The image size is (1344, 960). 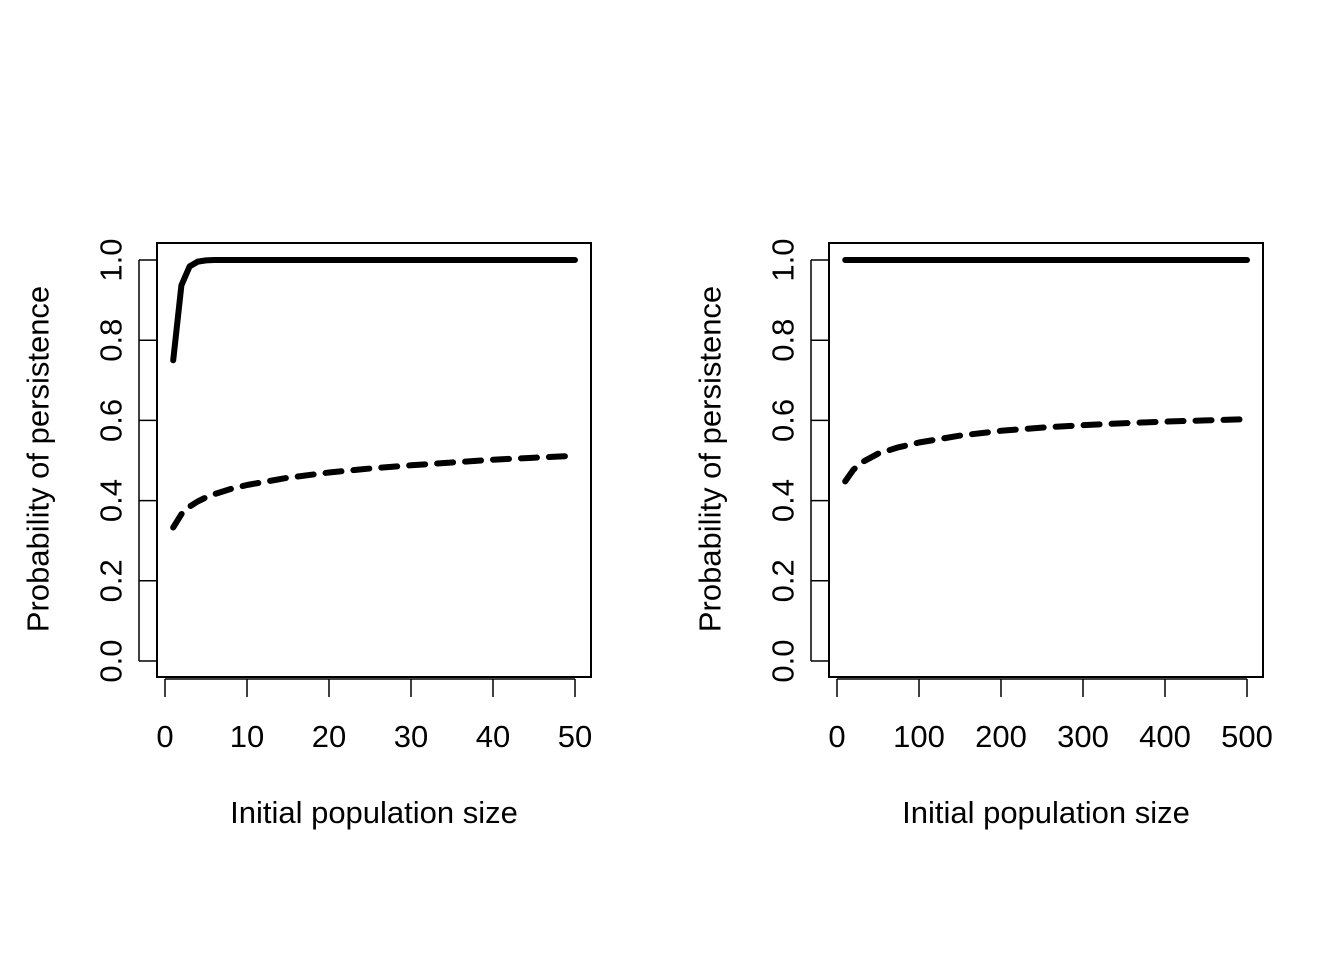 I want to click on x-tick-label: 400, so click(x=1165, y=736).